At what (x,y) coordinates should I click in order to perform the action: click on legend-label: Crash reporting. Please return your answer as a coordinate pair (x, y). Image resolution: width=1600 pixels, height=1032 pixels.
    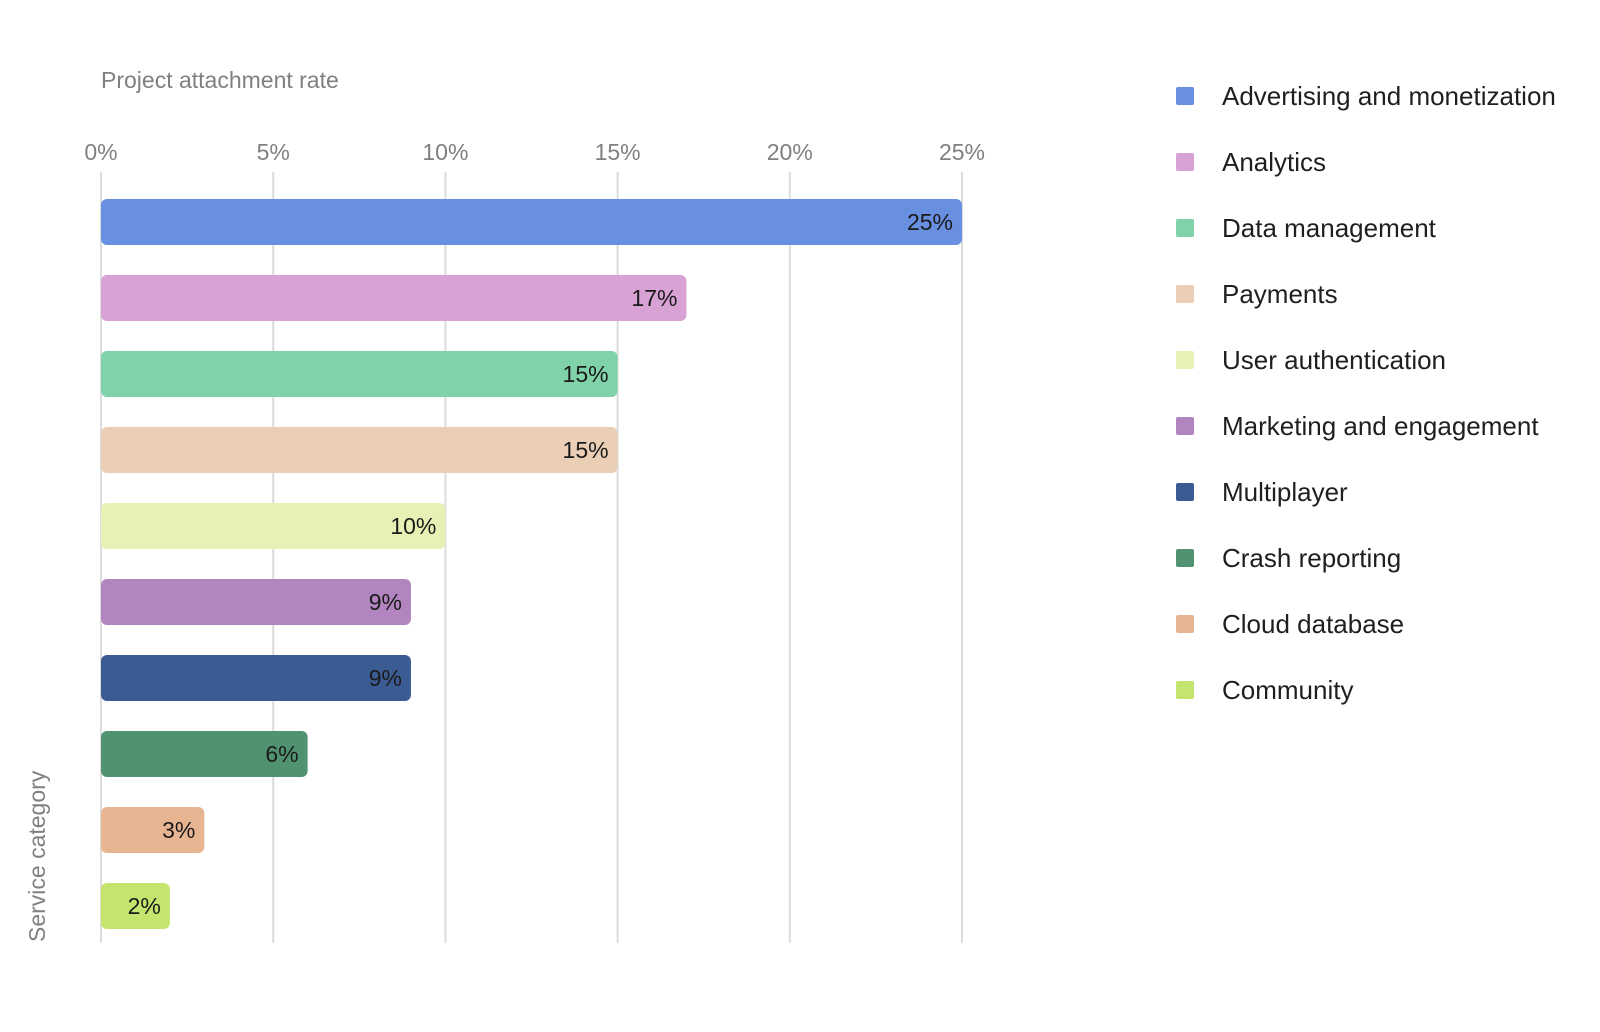
    Looking at the image, I should click on (1311, 558).